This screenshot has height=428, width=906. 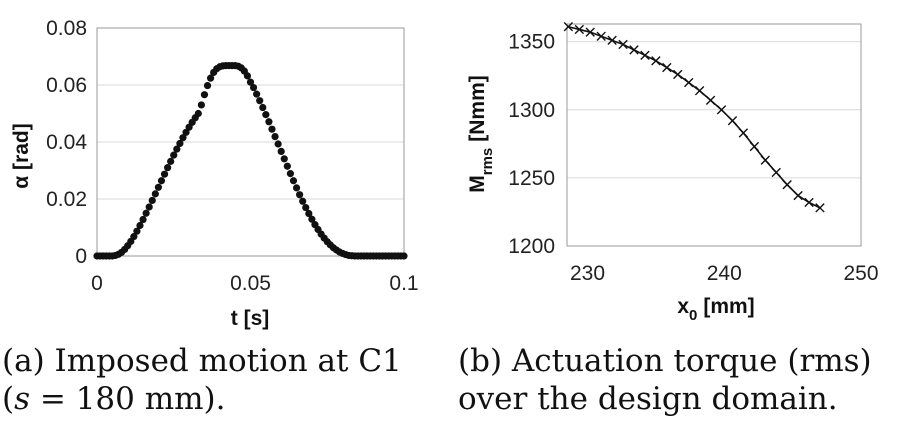 What do you see at coordinates (531, 144) in the screenshot?
I see `chart-b-y-tick-labels: 1200 1250 1300 1350` at bounding box center [531, 144].